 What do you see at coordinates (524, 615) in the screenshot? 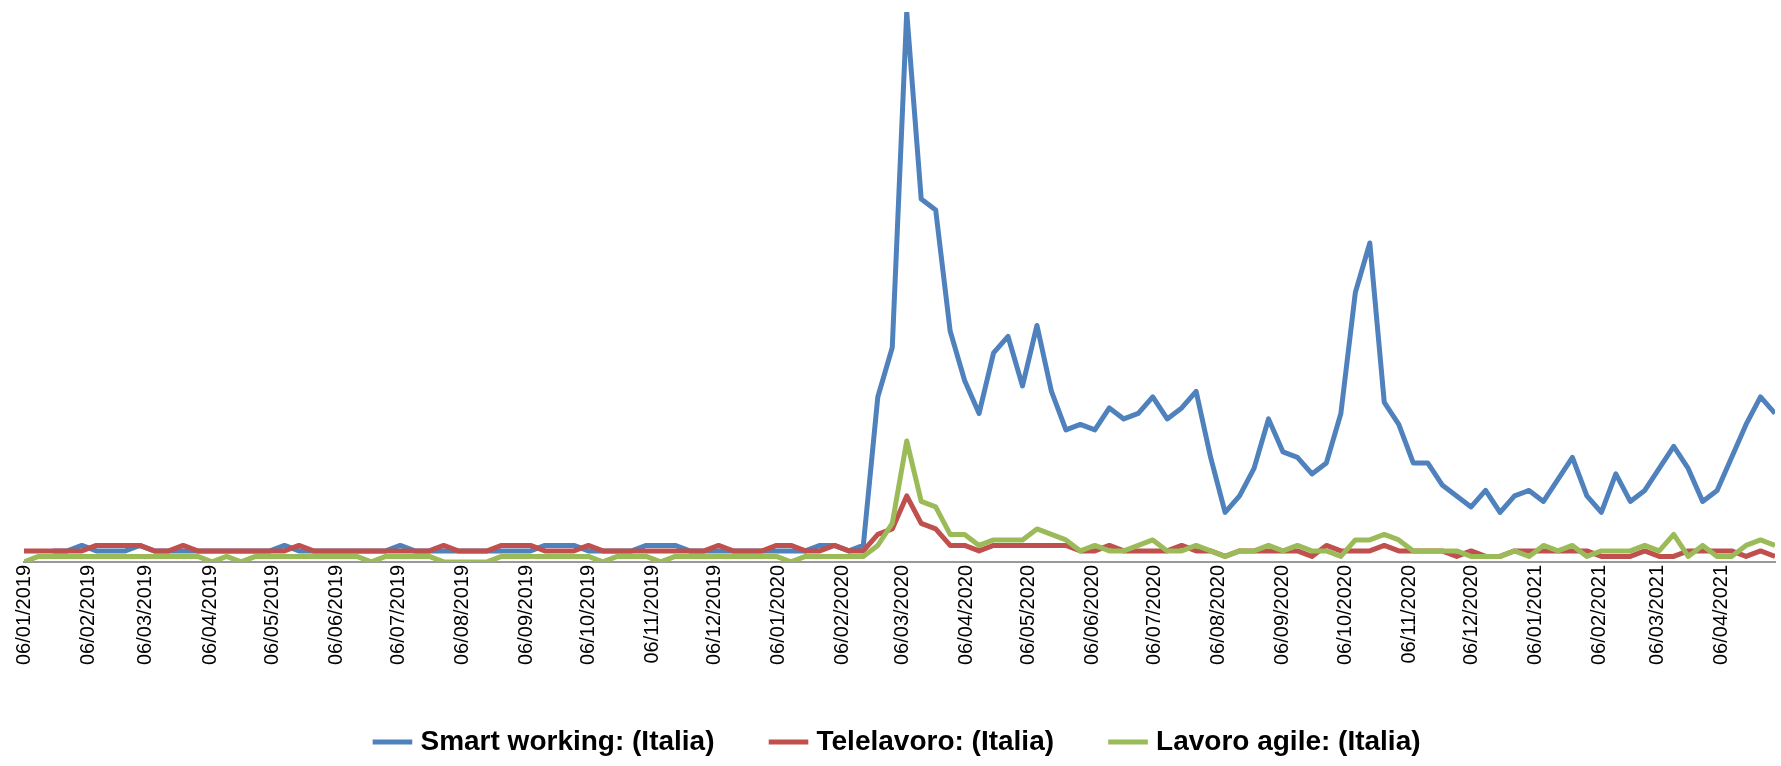
I see `x-tick-label: 06/09/2019` at bounding box center [524, 615].